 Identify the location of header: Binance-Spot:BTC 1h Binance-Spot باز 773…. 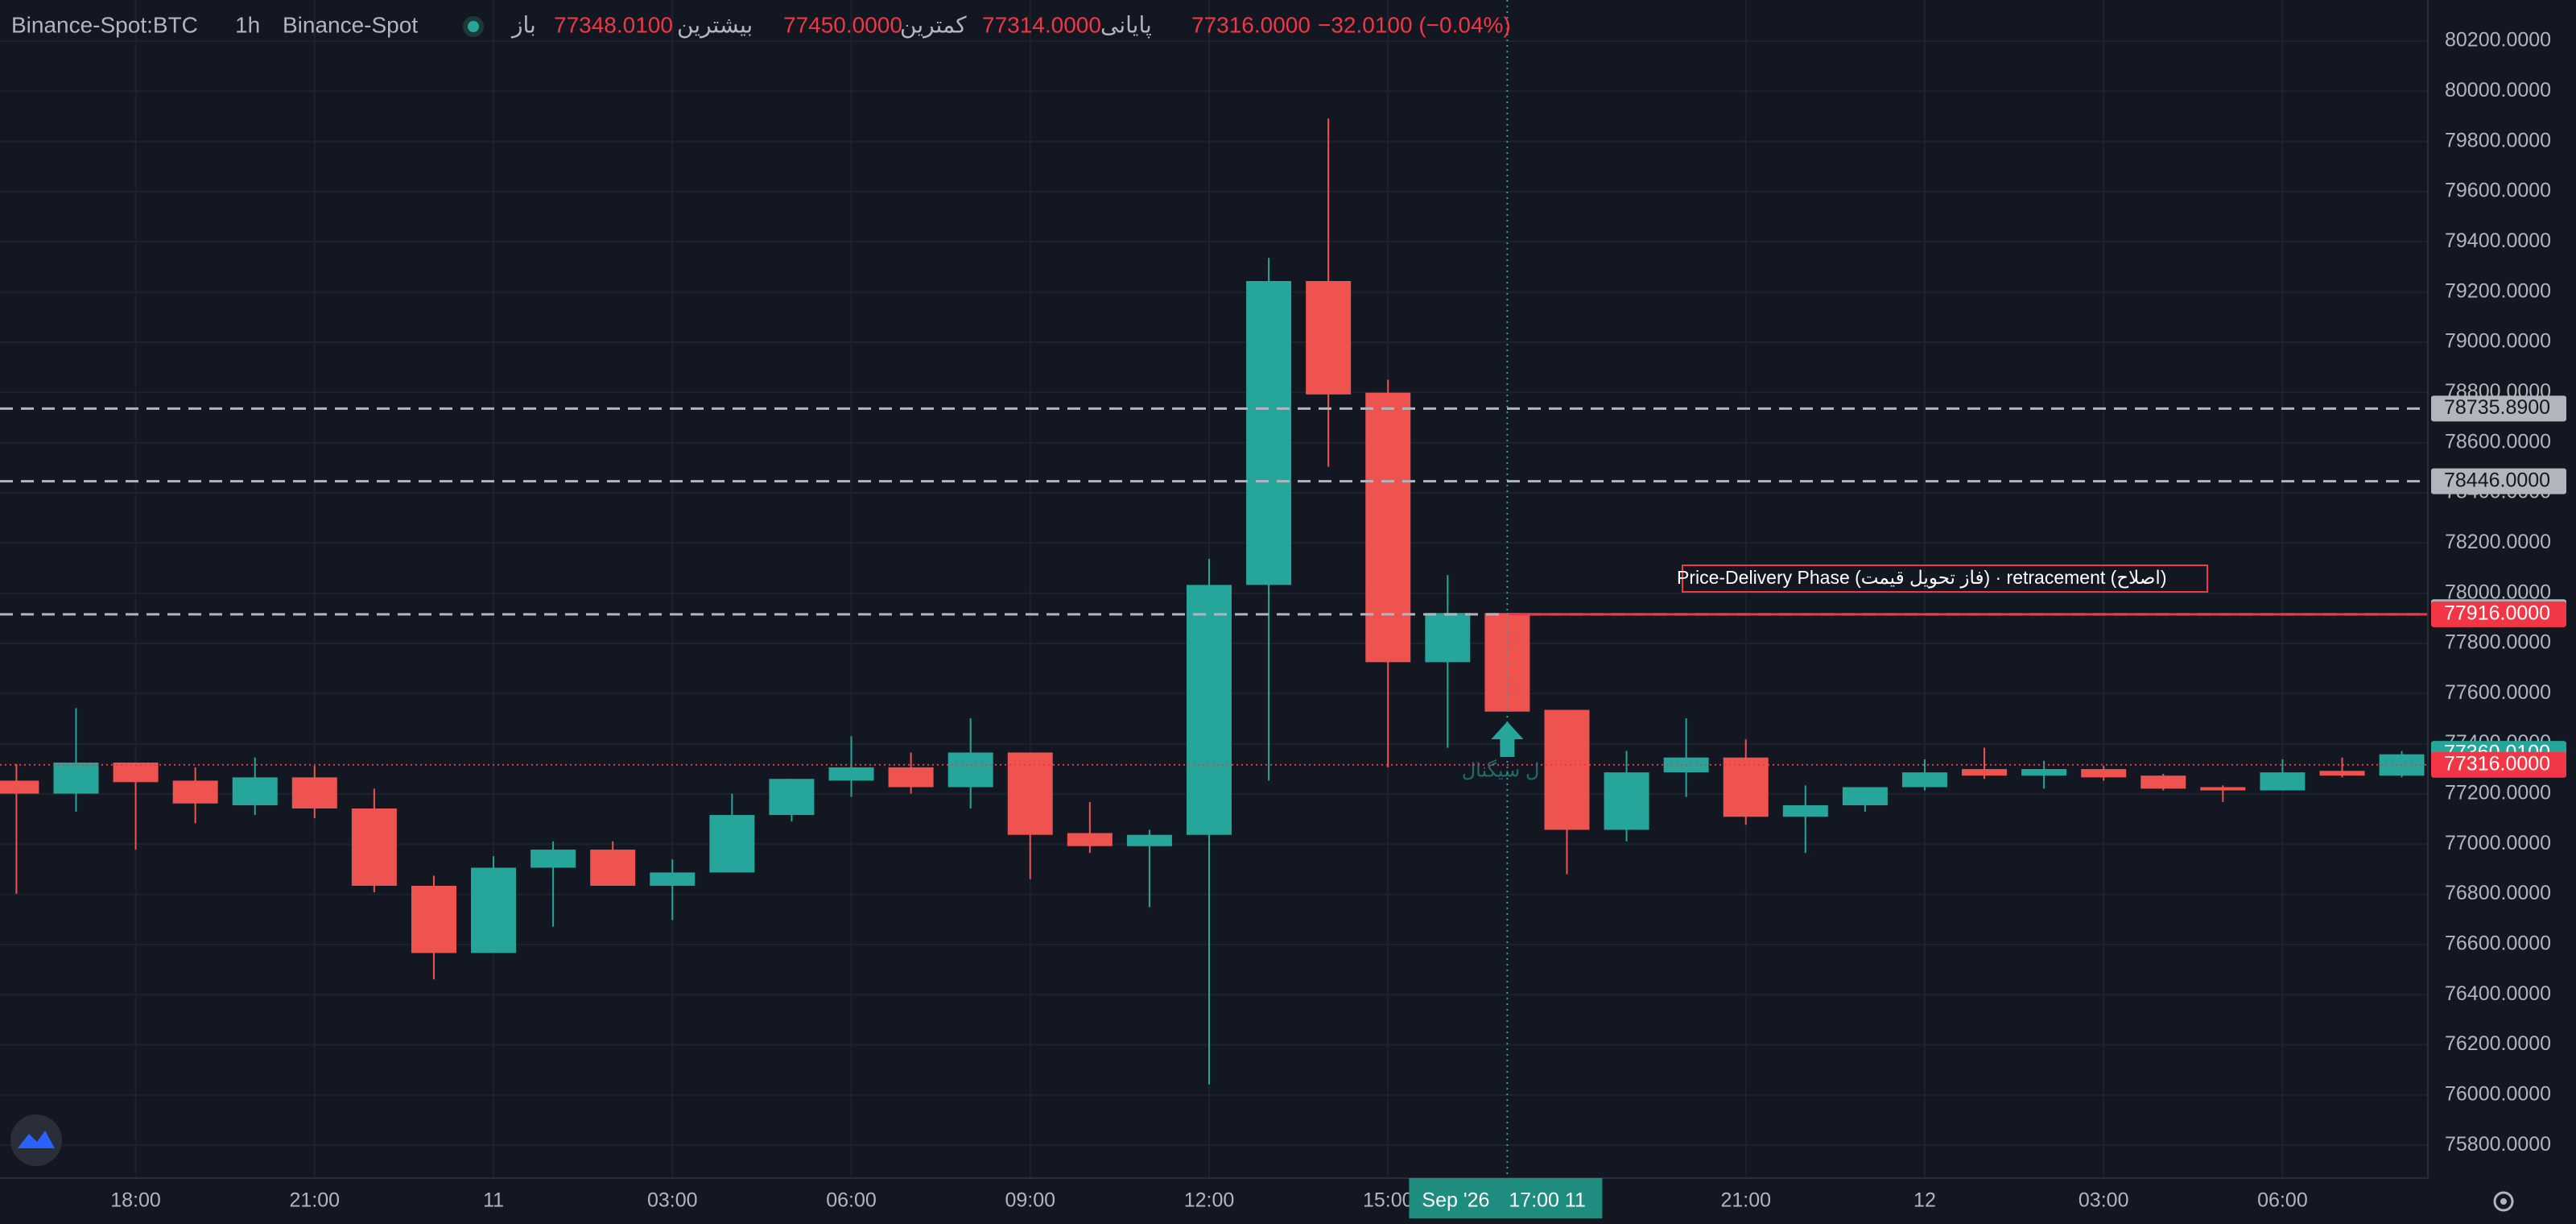
(761, 25).